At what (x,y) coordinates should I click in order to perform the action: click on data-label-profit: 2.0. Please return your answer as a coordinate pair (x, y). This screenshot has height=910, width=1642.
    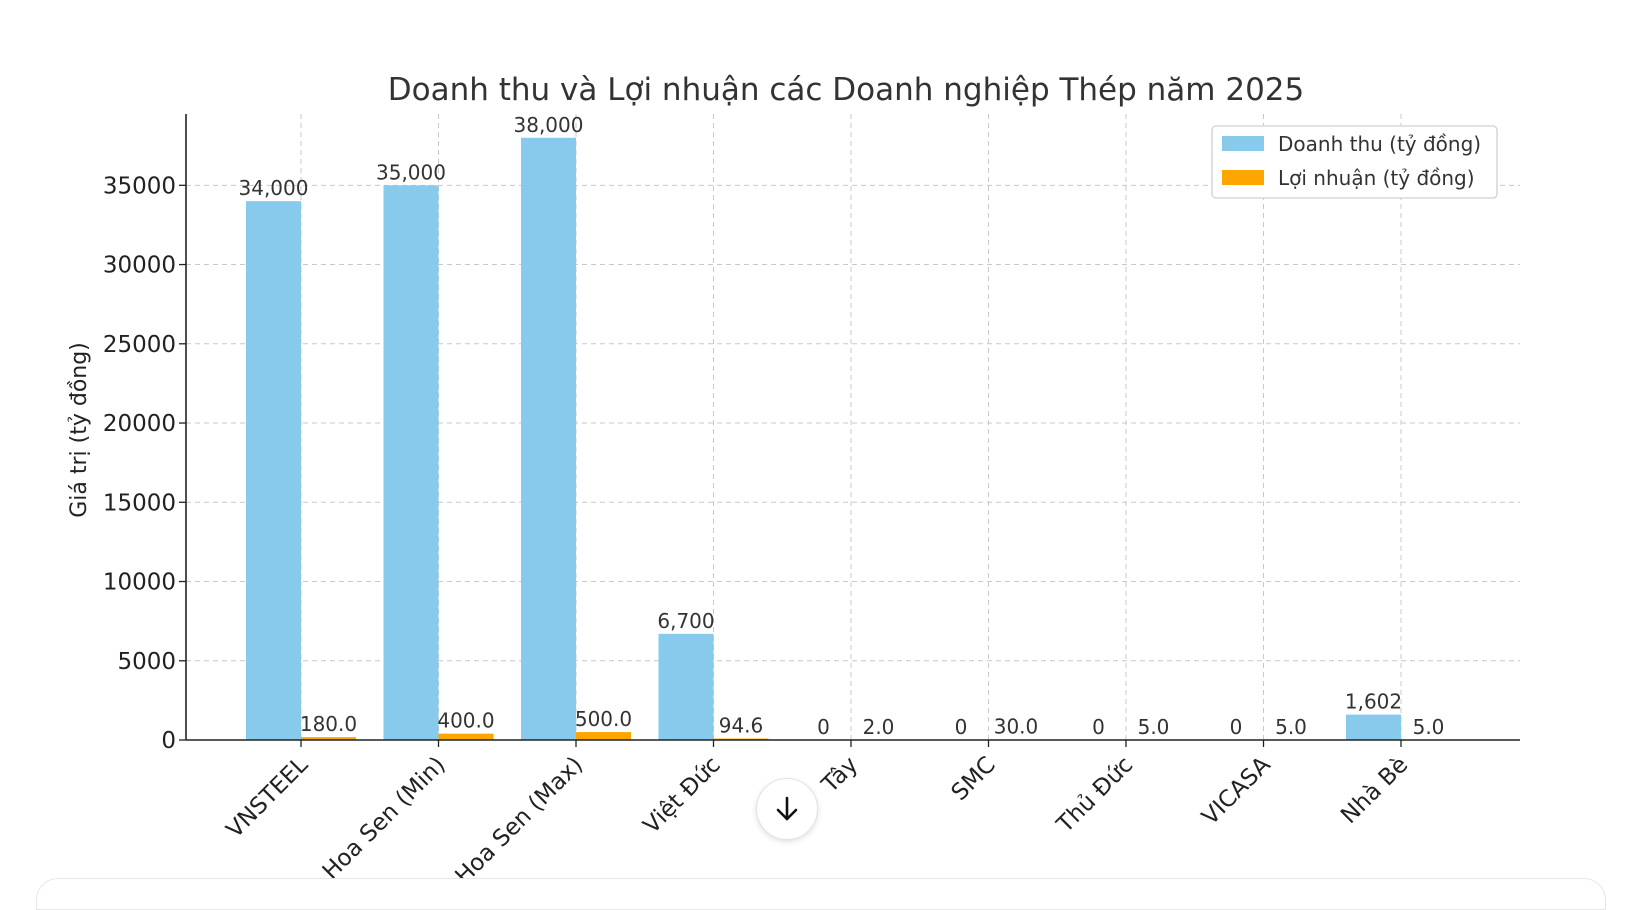
    Looking at the image, I should click on (879, 727).